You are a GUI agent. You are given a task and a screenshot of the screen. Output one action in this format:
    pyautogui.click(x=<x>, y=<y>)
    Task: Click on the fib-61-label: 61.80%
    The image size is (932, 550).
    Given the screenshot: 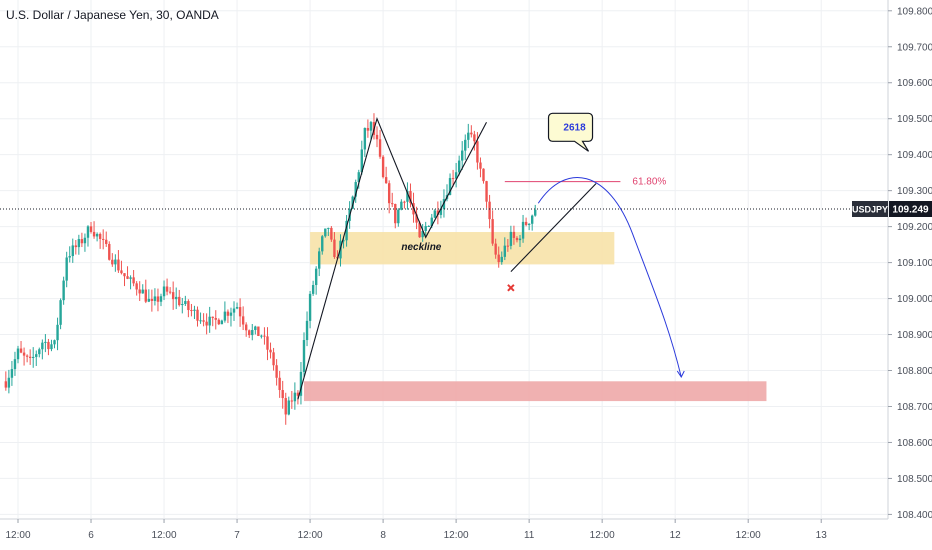 What is the action you would take?
    pyautogui.click(x=649, y=182)
    